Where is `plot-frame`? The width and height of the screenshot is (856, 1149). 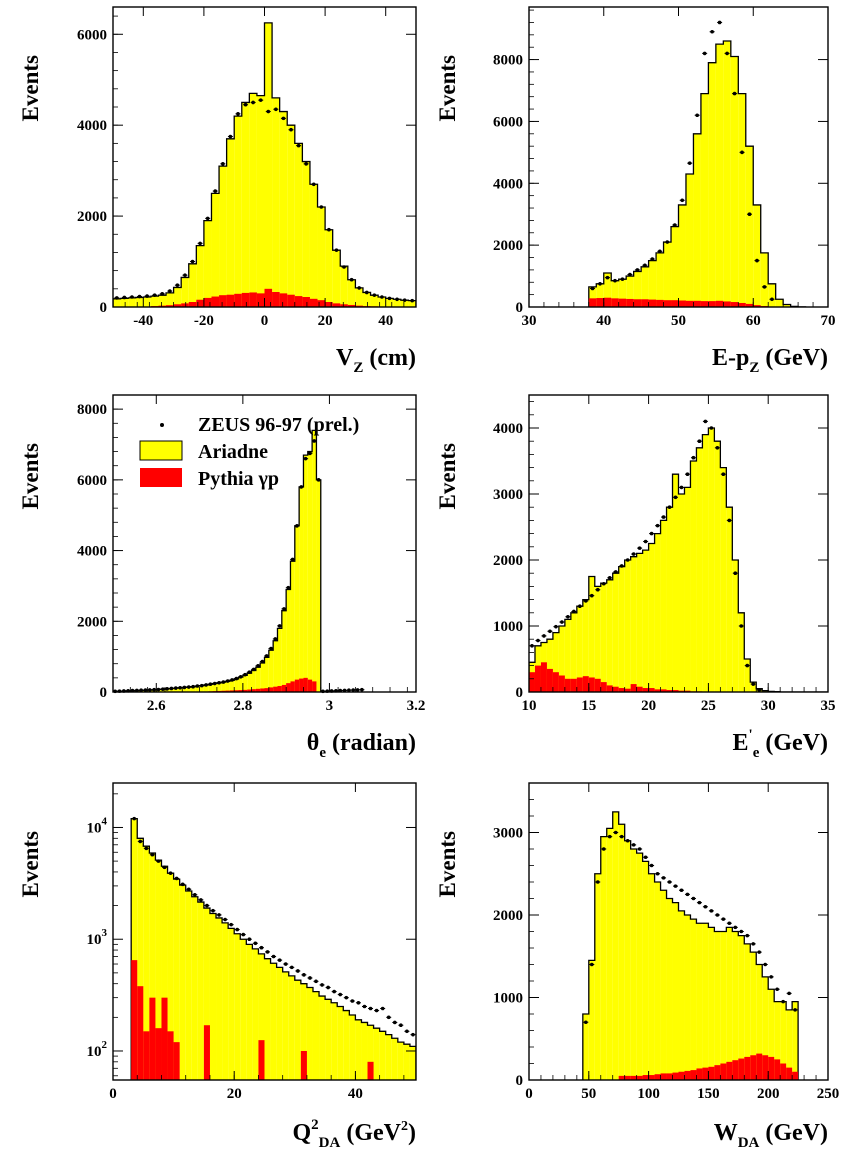
plot-frame is located at coordinates (678, 543).